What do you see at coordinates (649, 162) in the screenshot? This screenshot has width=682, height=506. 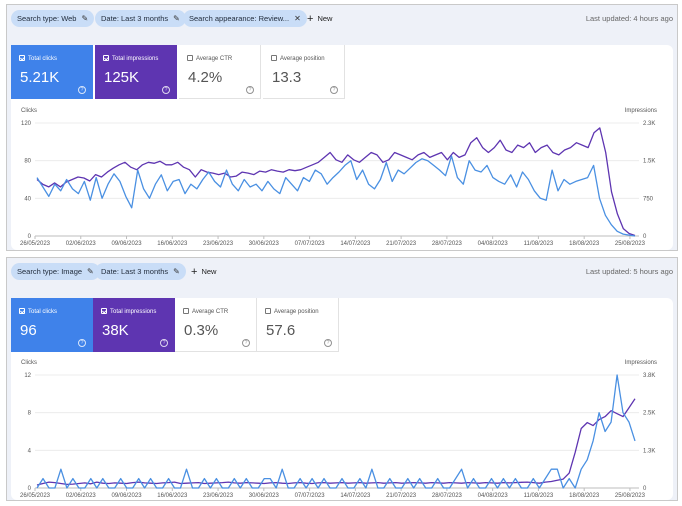 I see `right-tick-label: 1.5K` at bounding box center [649, 162].